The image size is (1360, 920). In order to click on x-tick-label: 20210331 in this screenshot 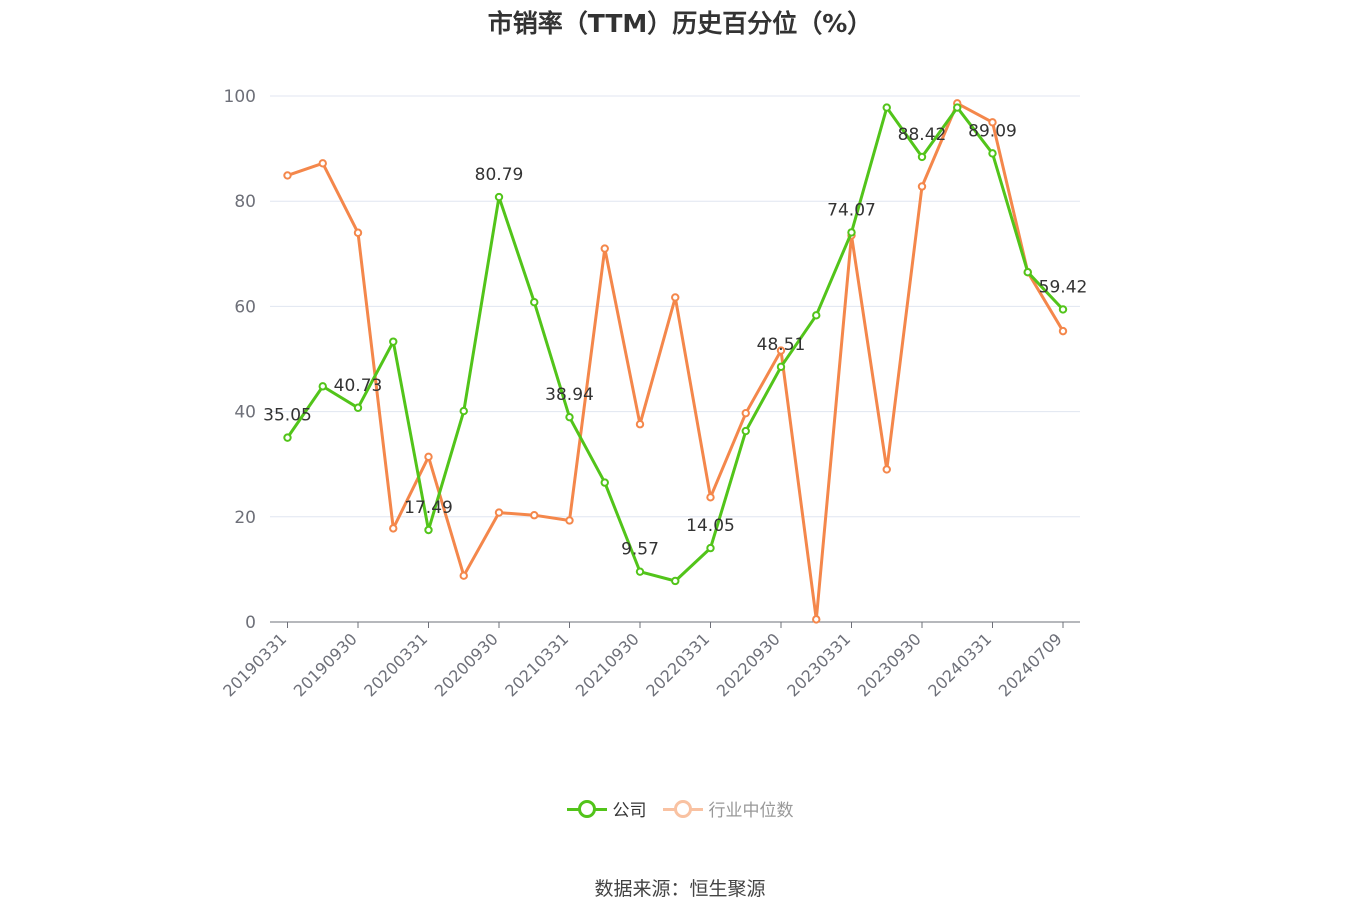, I will do `click(536, 664)`.